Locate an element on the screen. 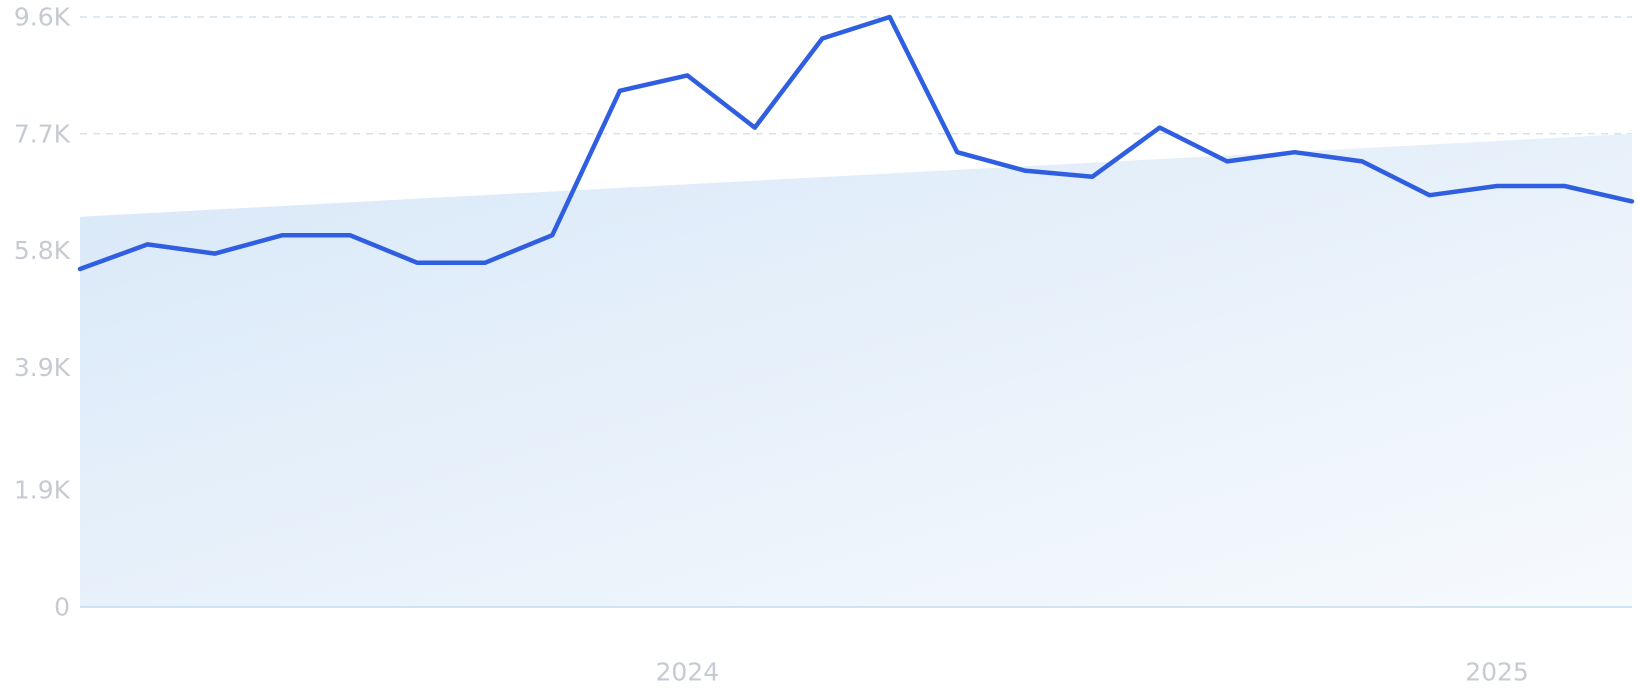  y-tick-label: 3.9K is located at coordinates (42, 367).